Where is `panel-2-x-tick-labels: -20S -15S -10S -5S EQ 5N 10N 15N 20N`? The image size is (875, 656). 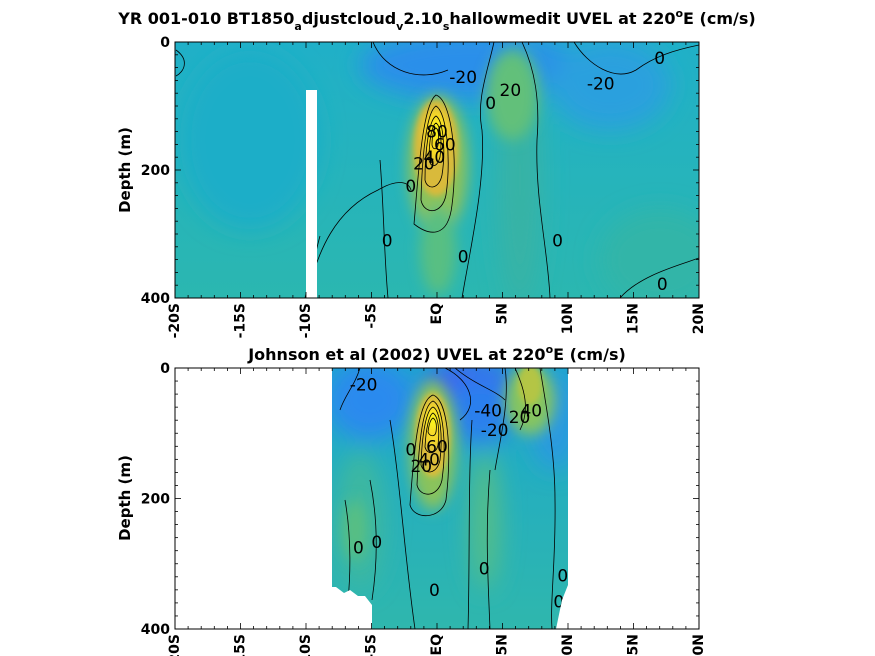
panel-2-x-tick-labels: -20S -15S -10S -5S EQ 5N 10N 15N 20N is located at coordinates (437, 645).